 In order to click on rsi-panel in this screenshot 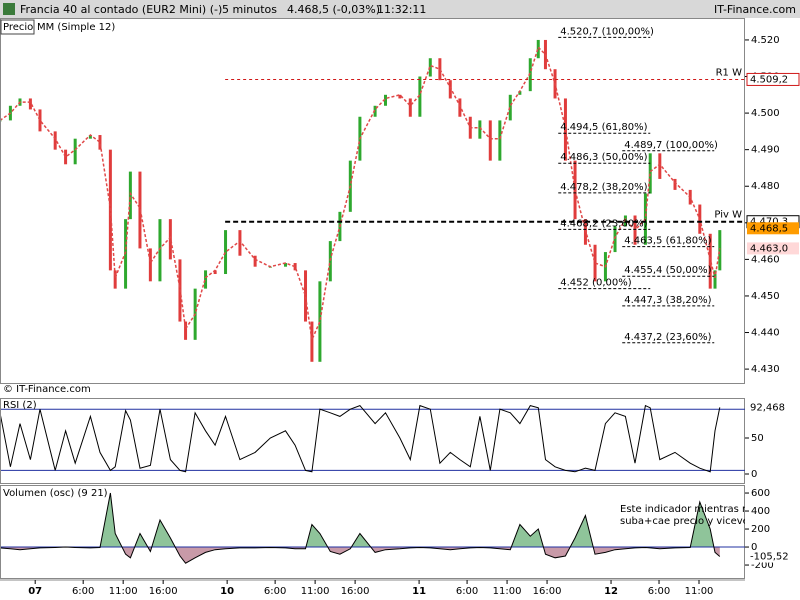, I will do `click(372, 441)`.